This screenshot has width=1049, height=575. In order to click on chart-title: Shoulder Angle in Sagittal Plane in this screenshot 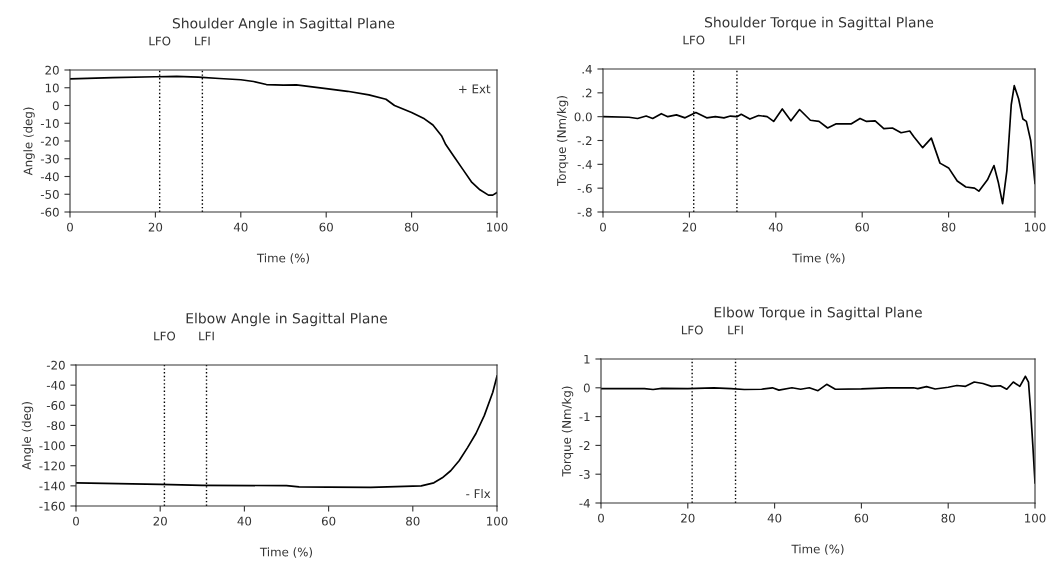, I will do `click(283, 24)`.